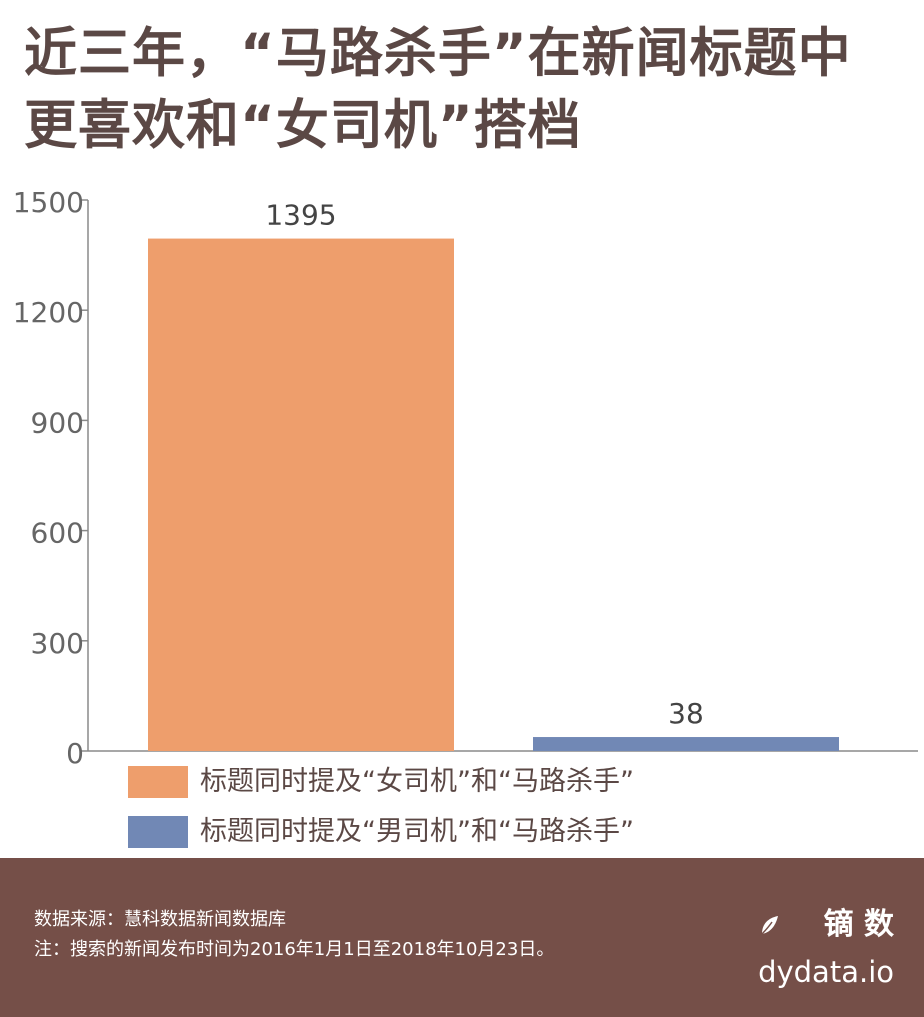 The width and height of the screenshot is (924, 1017). I want to click on bar-value-label-1: 1395, so click(300, 215).